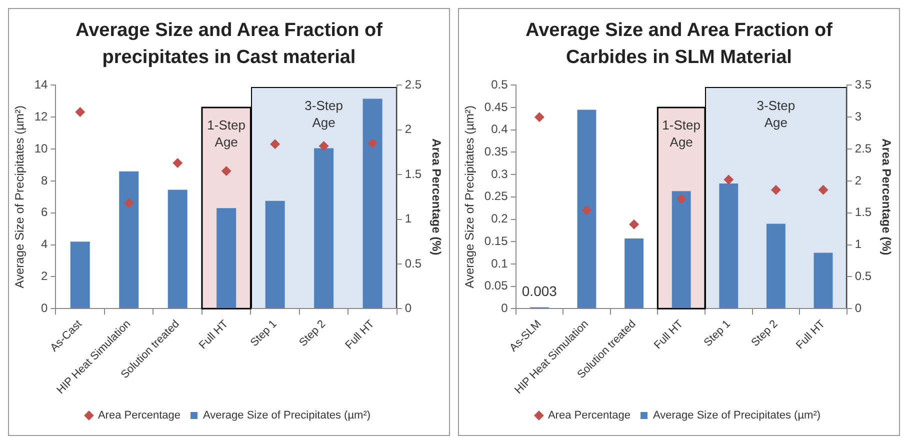  What do you see at coordinates (499, 263) in the screenshot?
I see `y-tick-label: 0.1` at bounding box center [499, 263].